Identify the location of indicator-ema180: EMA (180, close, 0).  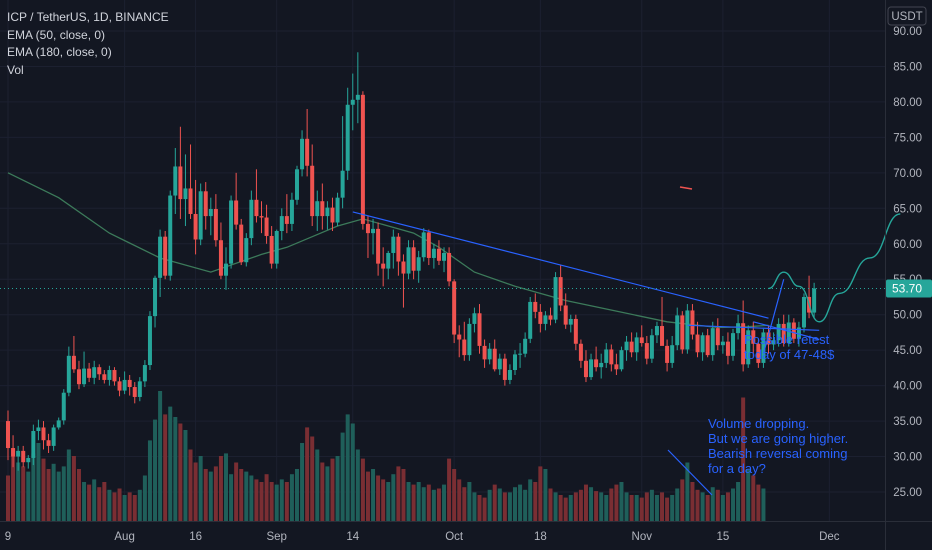
(59, 52).